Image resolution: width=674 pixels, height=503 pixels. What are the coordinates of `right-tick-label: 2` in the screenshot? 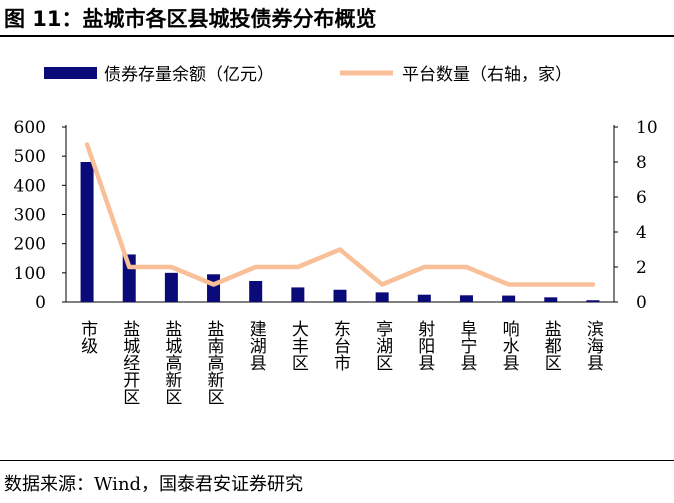 It's located at (641, 268).